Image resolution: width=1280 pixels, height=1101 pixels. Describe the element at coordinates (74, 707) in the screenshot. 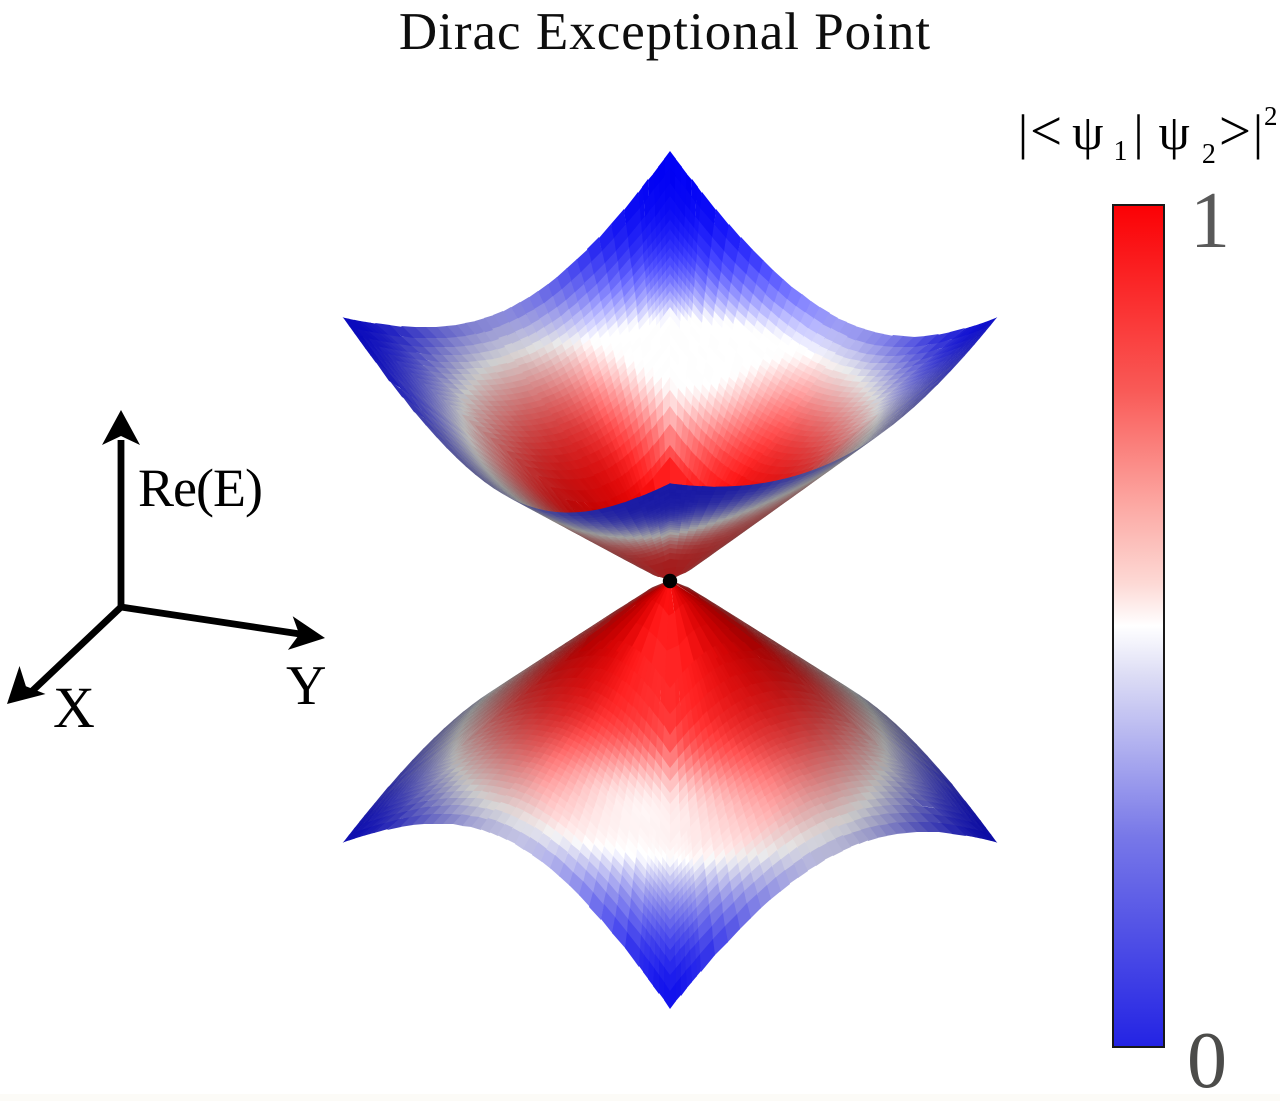

I see `svg-text: X` at that location.